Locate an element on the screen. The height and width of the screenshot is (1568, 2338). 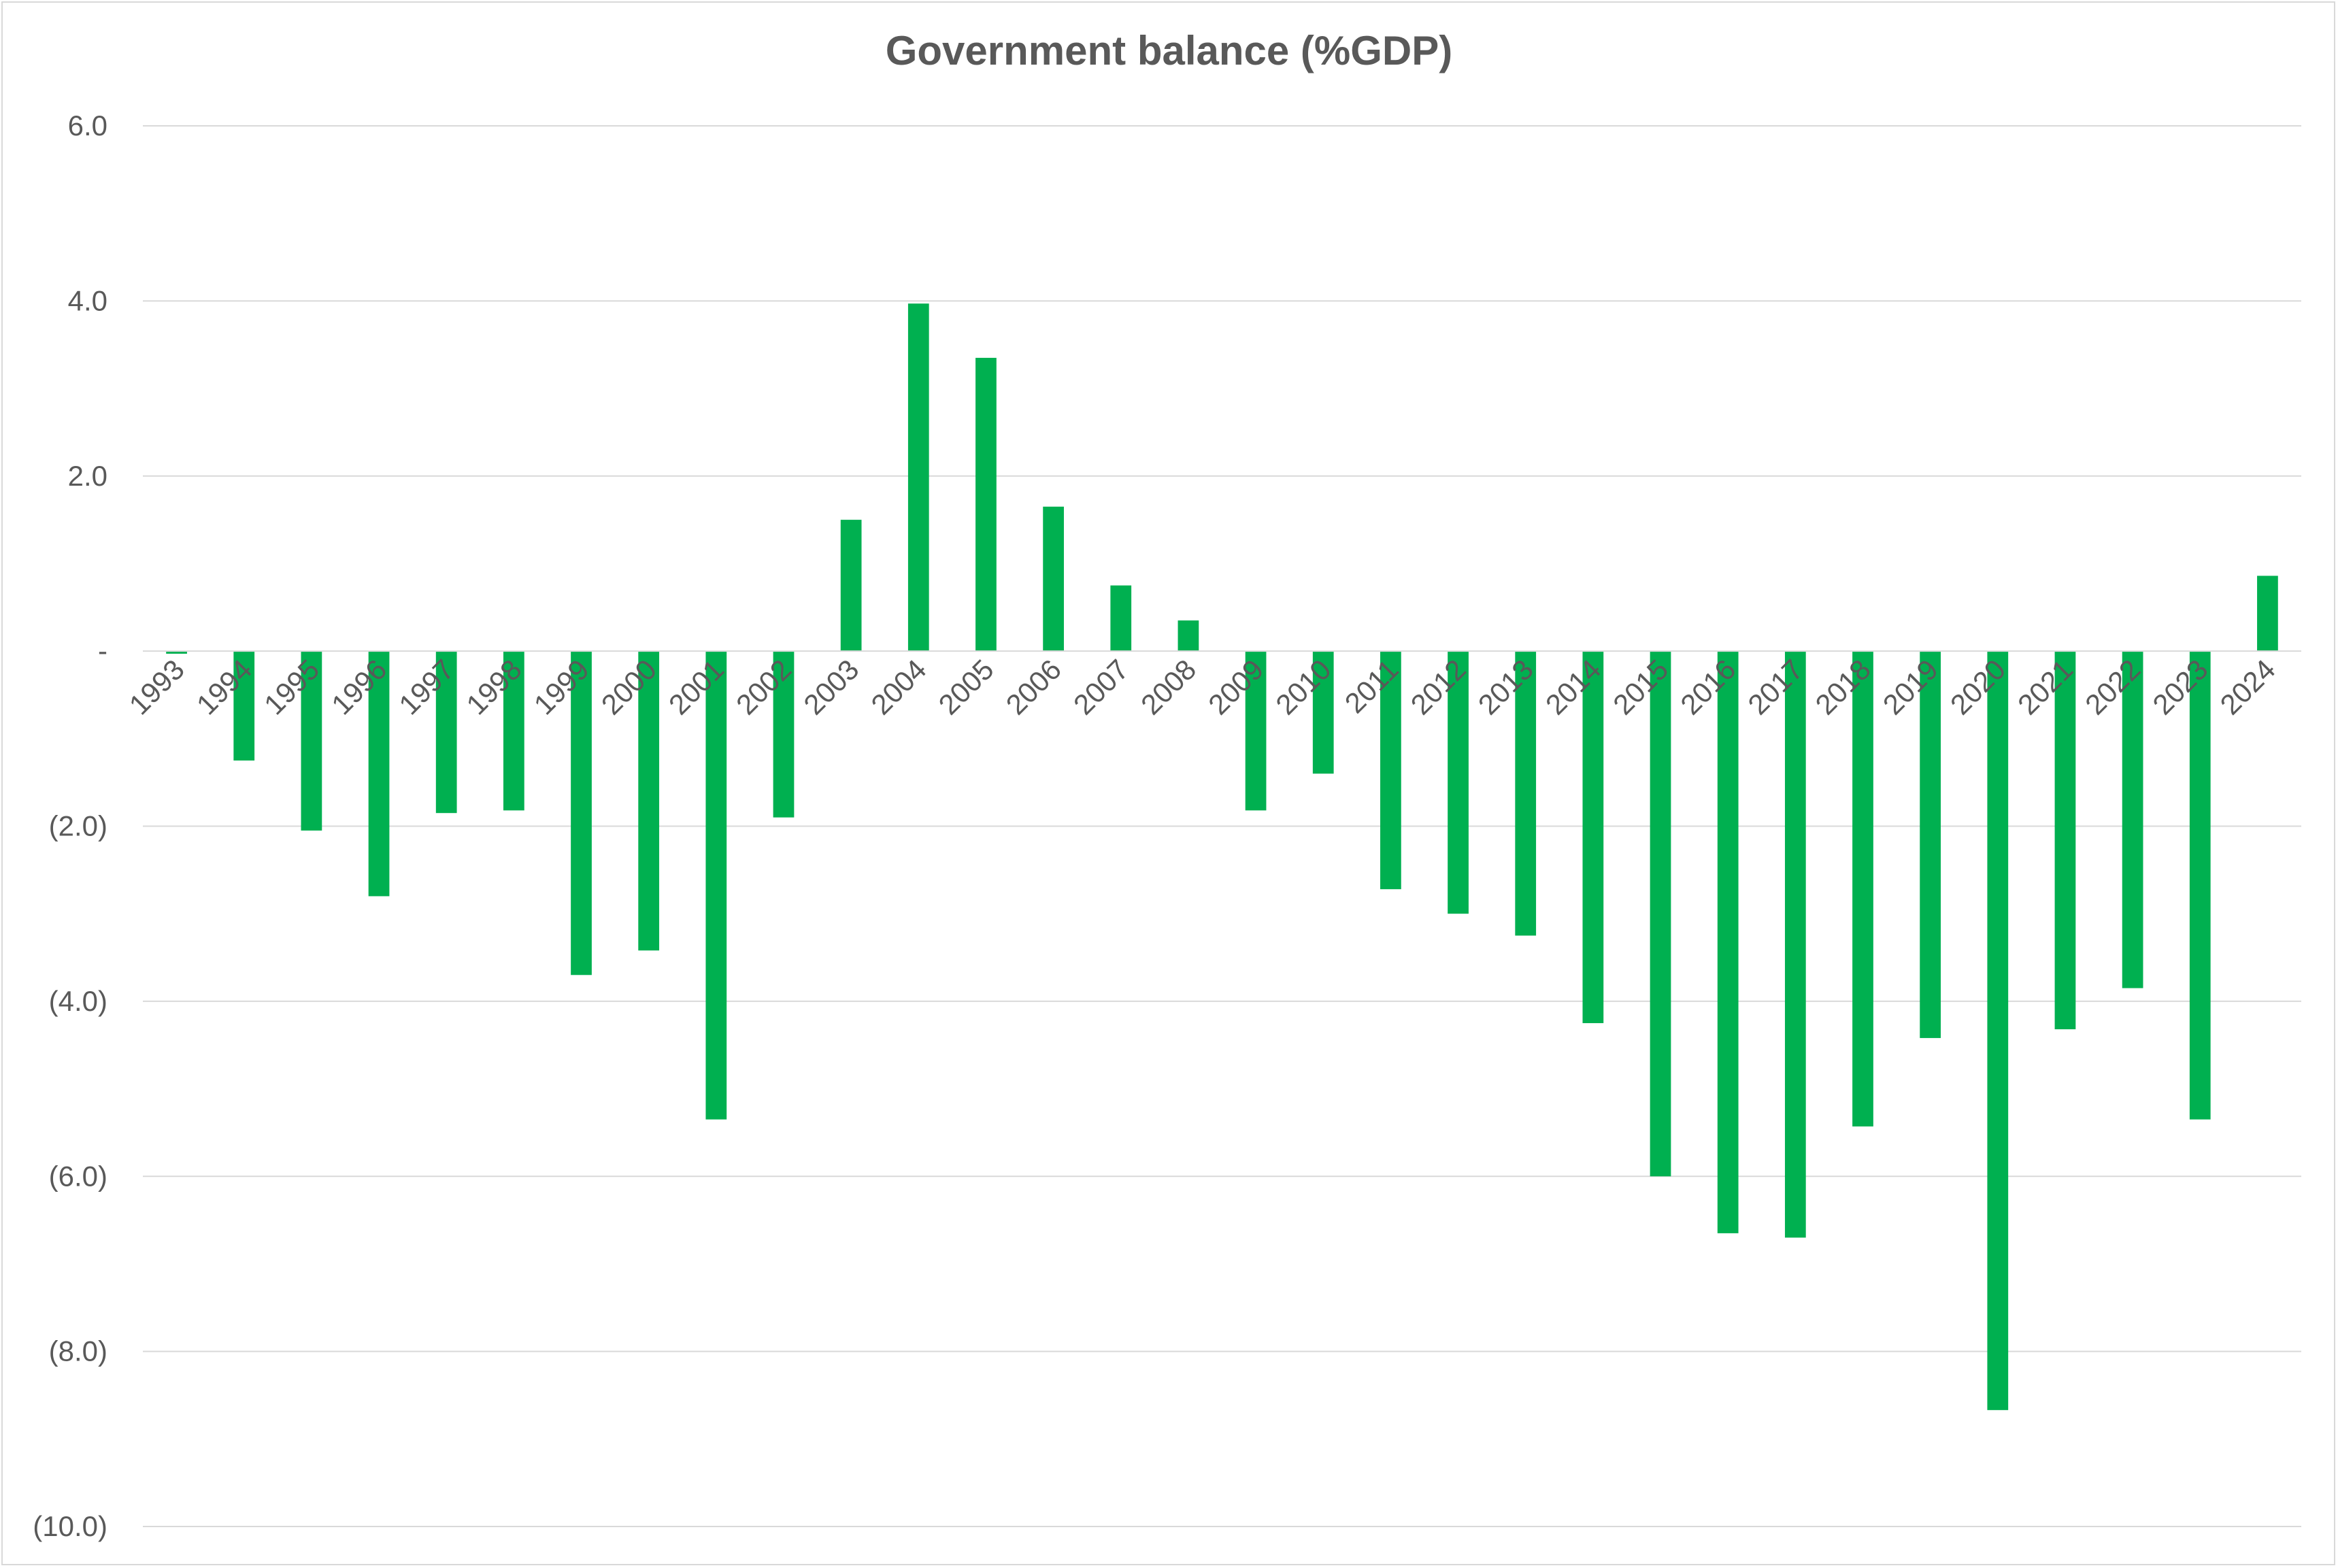
bar-2022 is located at coordinates (2133, 819).